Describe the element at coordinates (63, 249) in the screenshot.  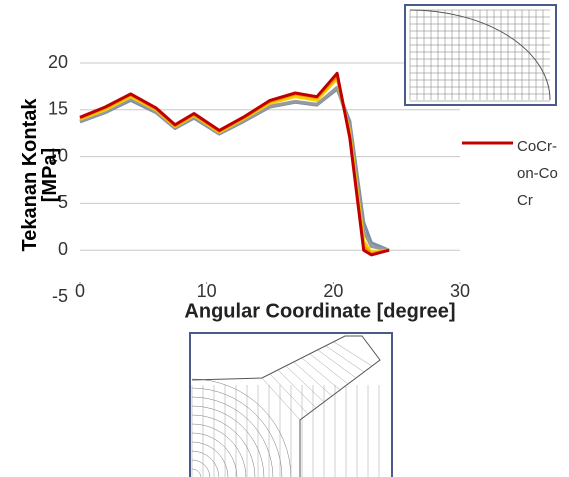
I see `y-tick-label: 0` at that location.